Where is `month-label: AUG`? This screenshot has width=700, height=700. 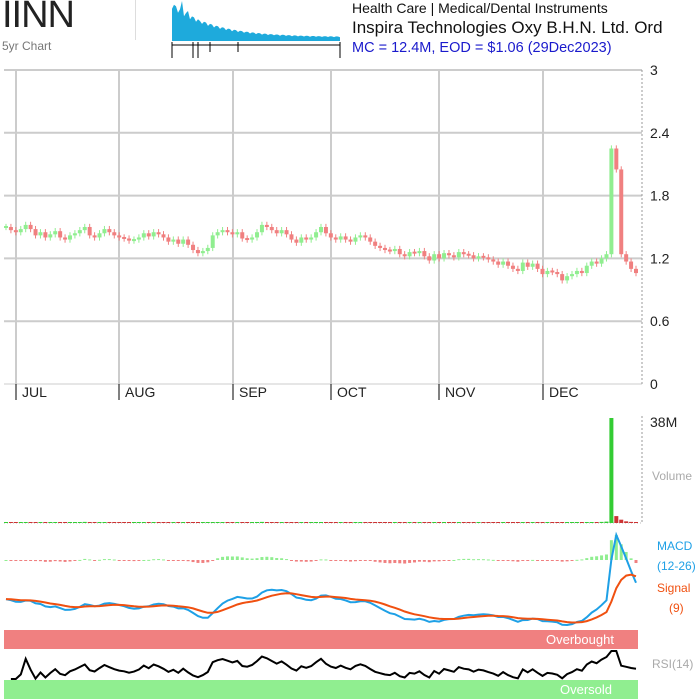 month-label: AUG is located at coordinates (140, 392).